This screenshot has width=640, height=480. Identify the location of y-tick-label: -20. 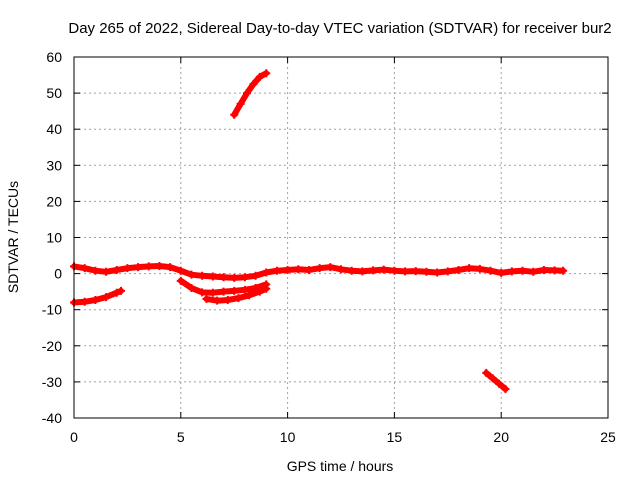
(52, 346).